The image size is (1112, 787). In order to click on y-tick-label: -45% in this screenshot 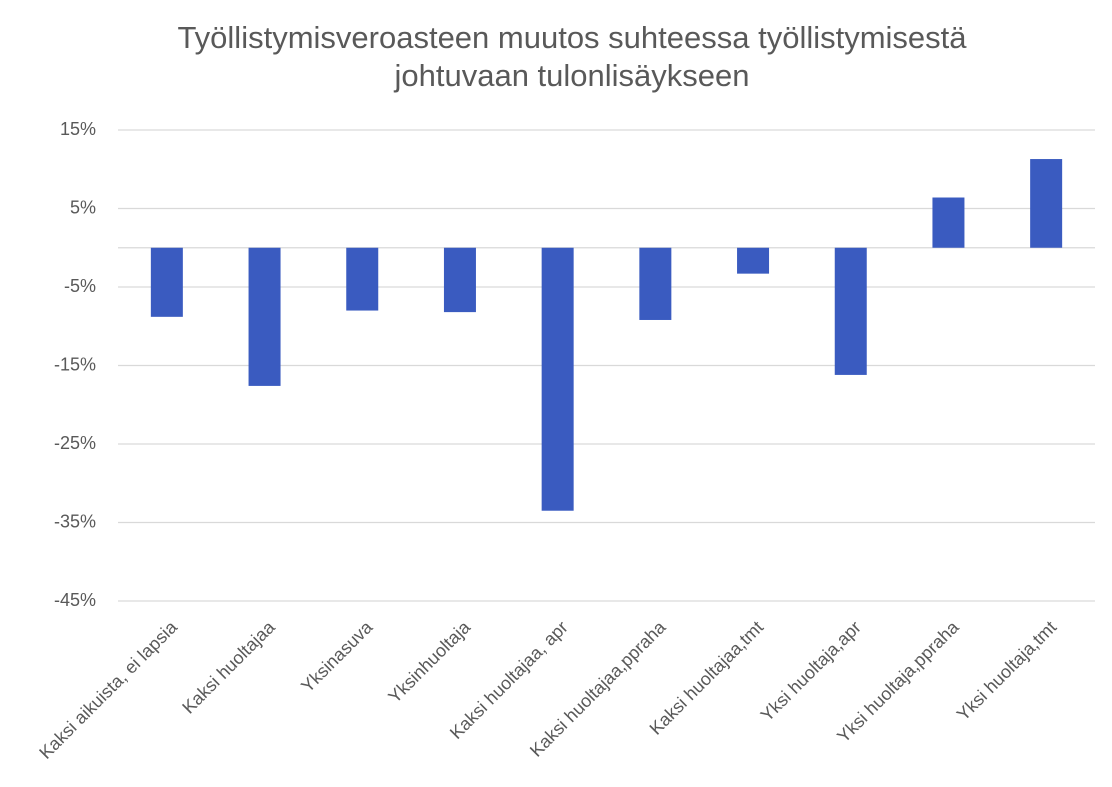, I will do `click(75, 600)`.